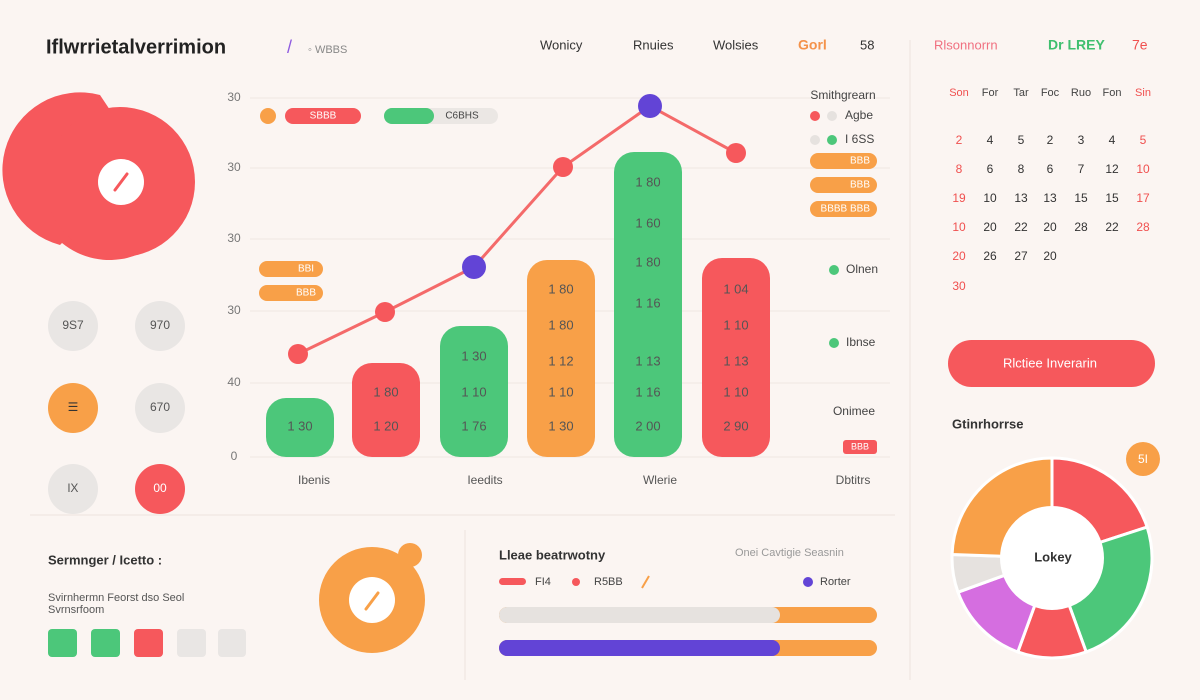 The width and height of the screenshot is (1200, 700). I want to click on stat-label: 9S7, so click(73, 325).